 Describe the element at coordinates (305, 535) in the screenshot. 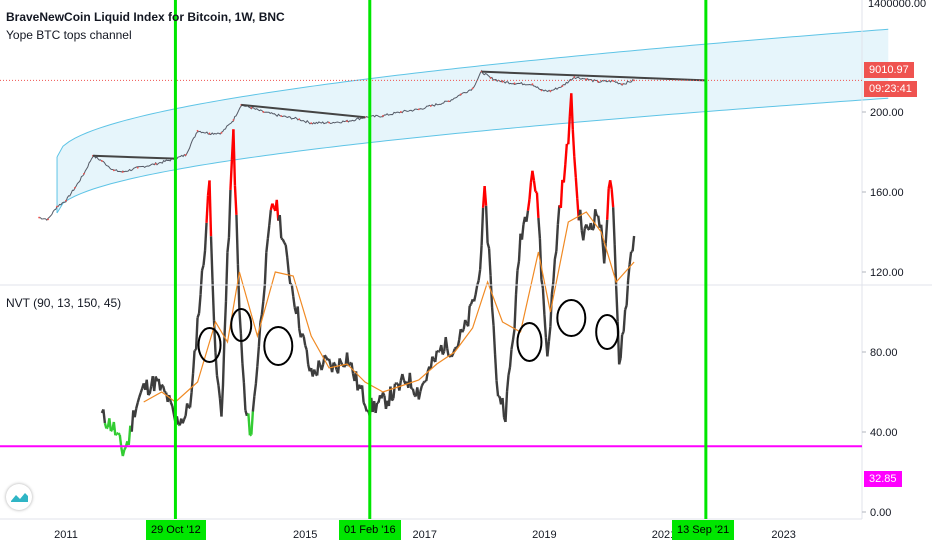

I see `time-axis-tick: 2015` at that location.